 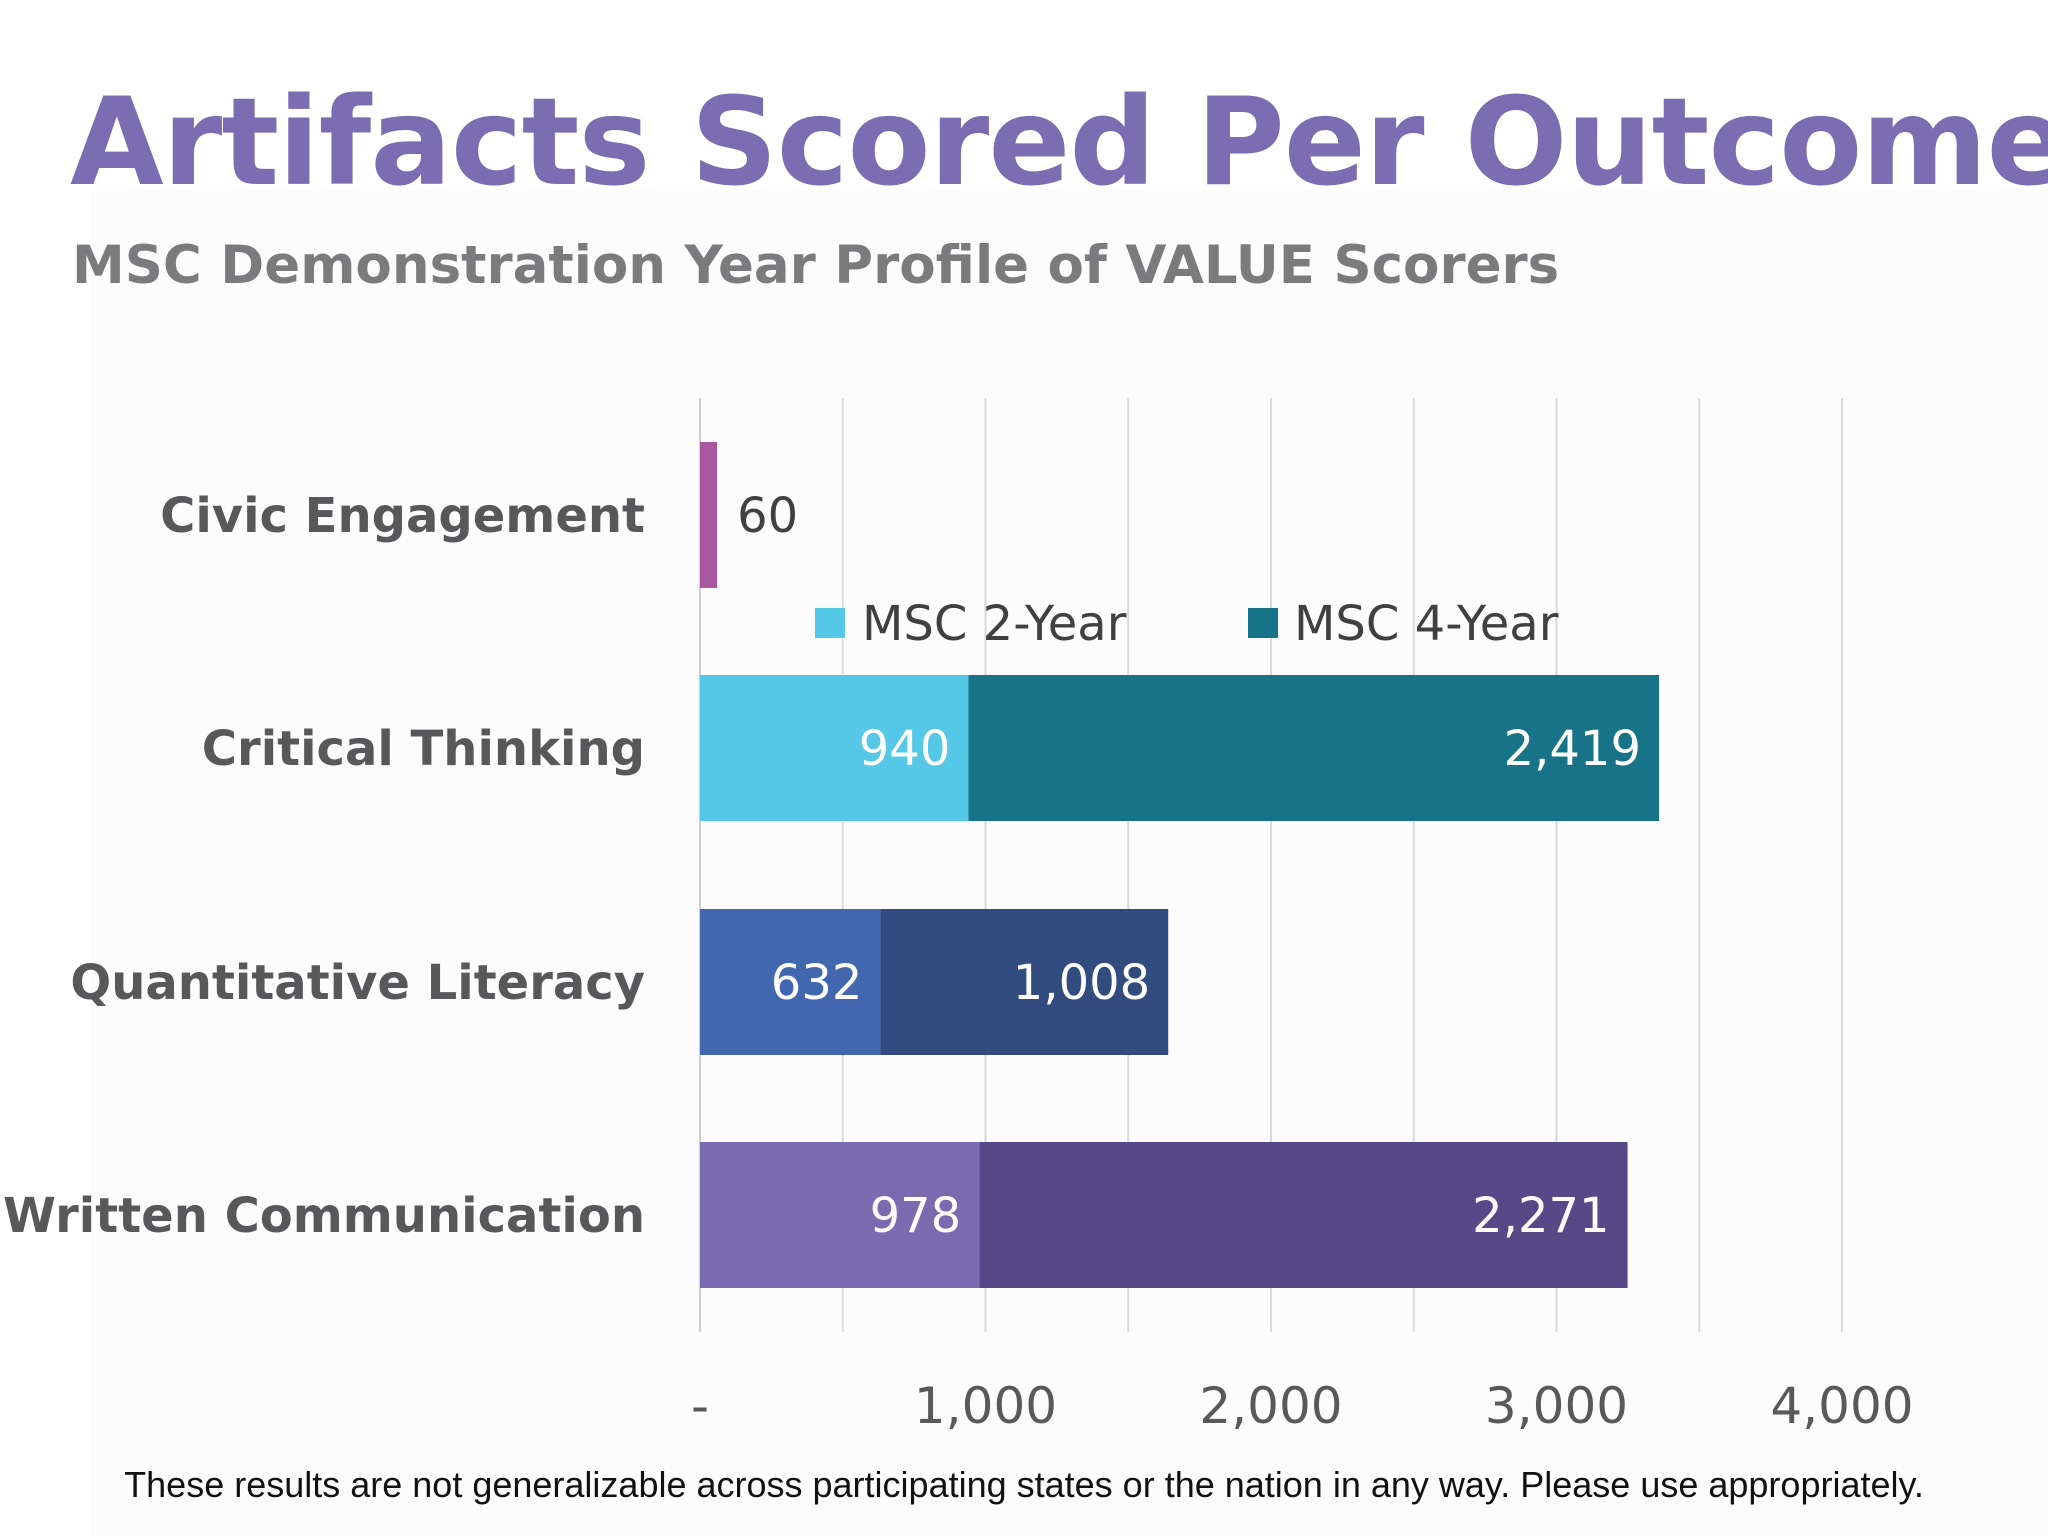 What do you see at coordinates (1540, 1216) in the screenshot?
I see `data-label: 2,271` at bounding box center [1540, 1216].